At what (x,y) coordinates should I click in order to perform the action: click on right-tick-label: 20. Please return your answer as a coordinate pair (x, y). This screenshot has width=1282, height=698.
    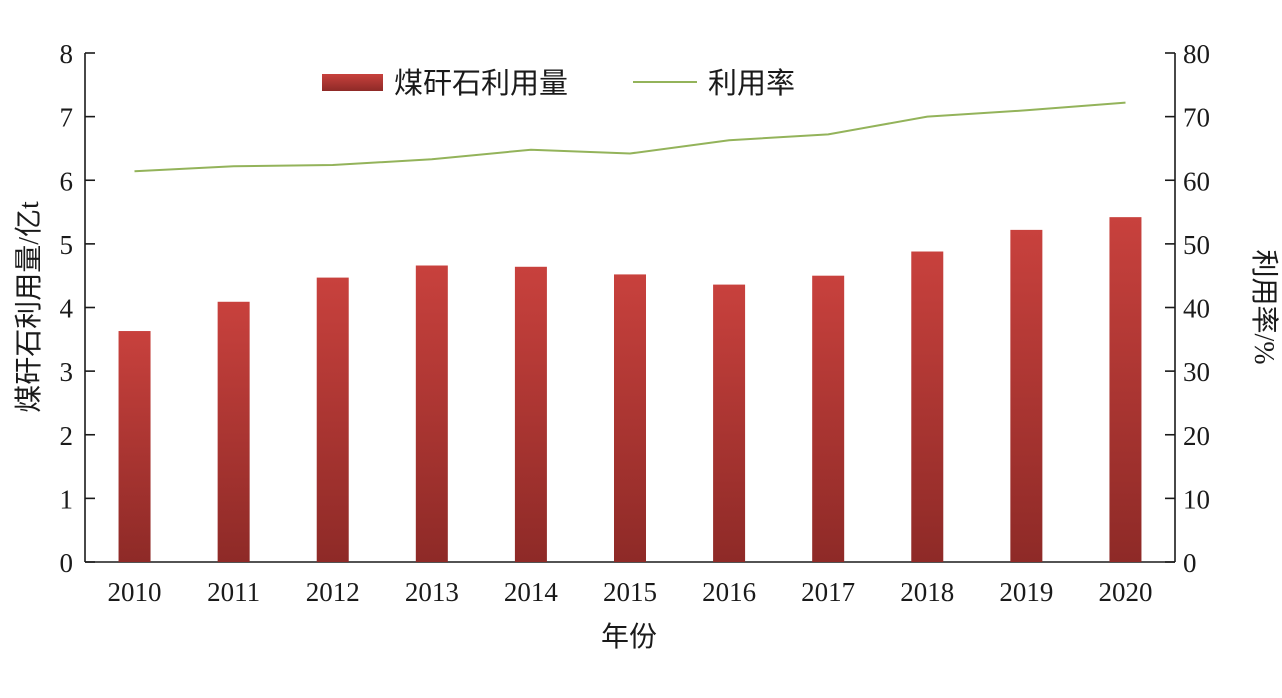
    Looking at the image, I should click on (1196, 436).